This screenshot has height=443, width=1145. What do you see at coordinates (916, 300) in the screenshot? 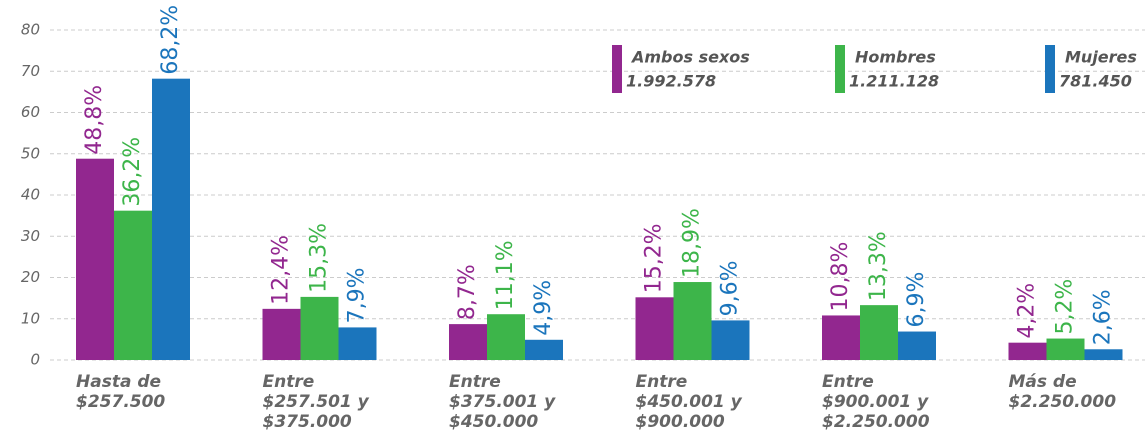
I see `value-label: 6,9%` at bounding box center [916, 300].